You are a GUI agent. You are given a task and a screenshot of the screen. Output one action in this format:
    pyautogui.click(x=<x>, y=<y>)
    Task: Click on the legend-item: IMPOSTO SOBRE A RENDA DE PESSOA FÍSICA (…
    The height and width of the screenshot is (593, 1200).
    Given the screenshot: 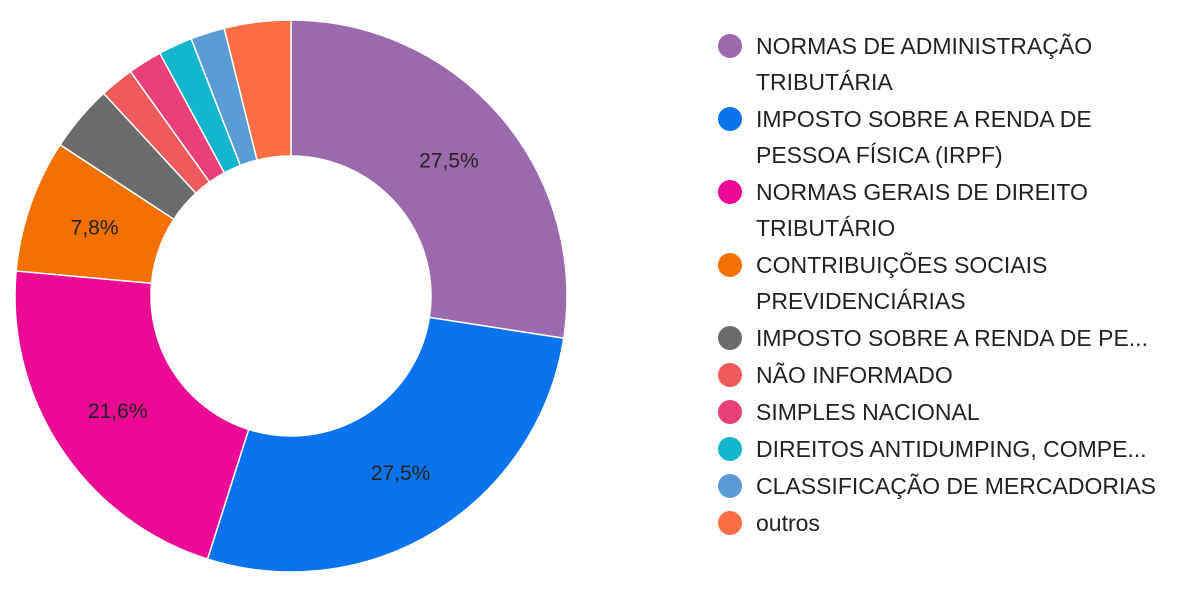 What is the action you would take?
    pyautogui.click(x=953, y=137)
    